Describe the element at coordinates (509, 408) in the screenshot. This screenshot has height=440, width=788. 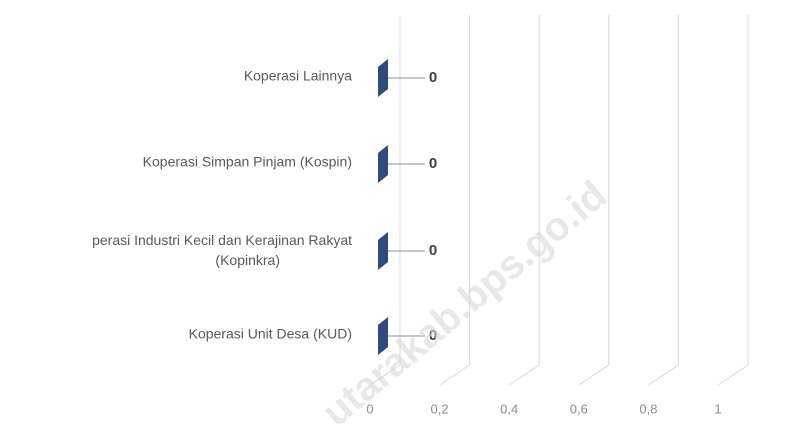
I see `x-tick-label: 0,4` at that location.